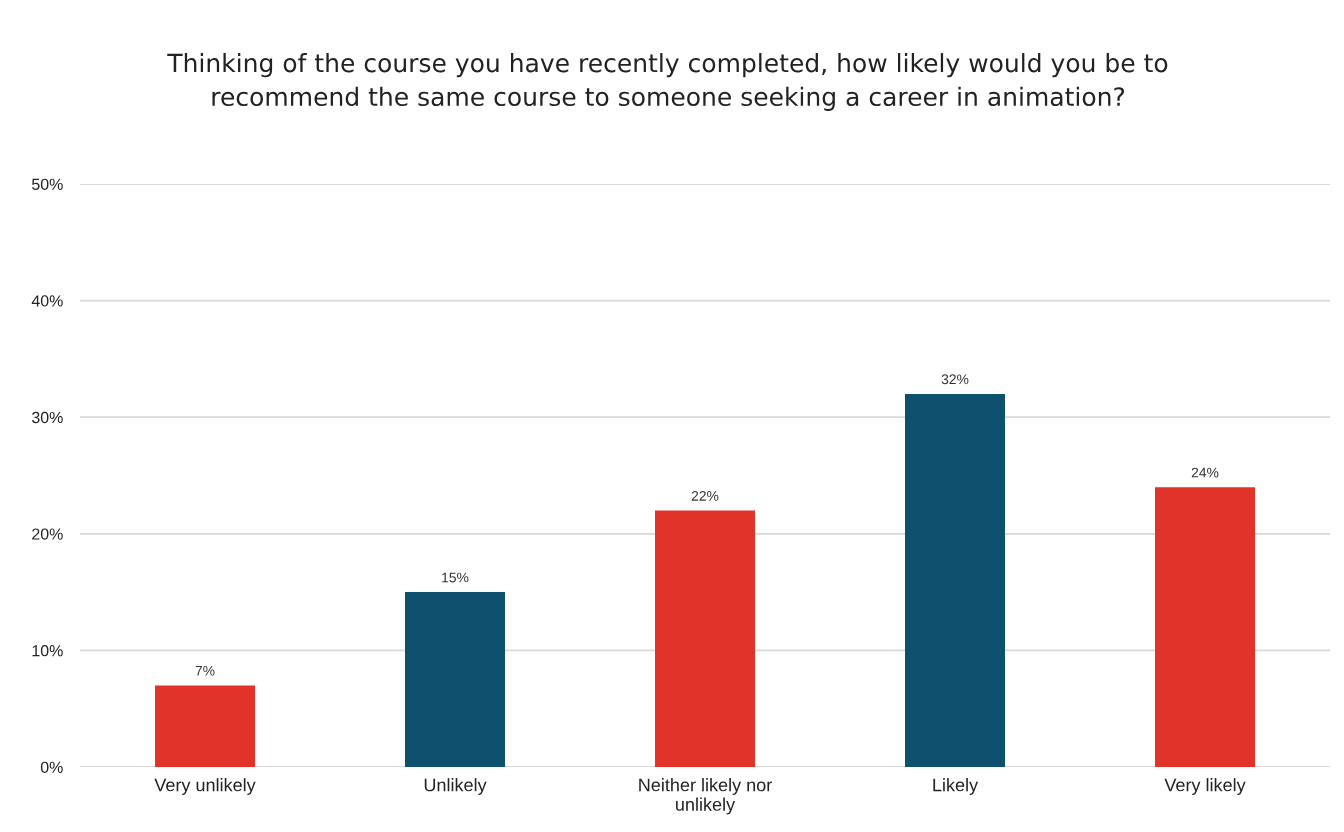 The image size is (1344, 832). What do you see at coordinates (47, 417) in the screenshot?
I see `y-tick-label: 30%` at bounding box center [47, 417].